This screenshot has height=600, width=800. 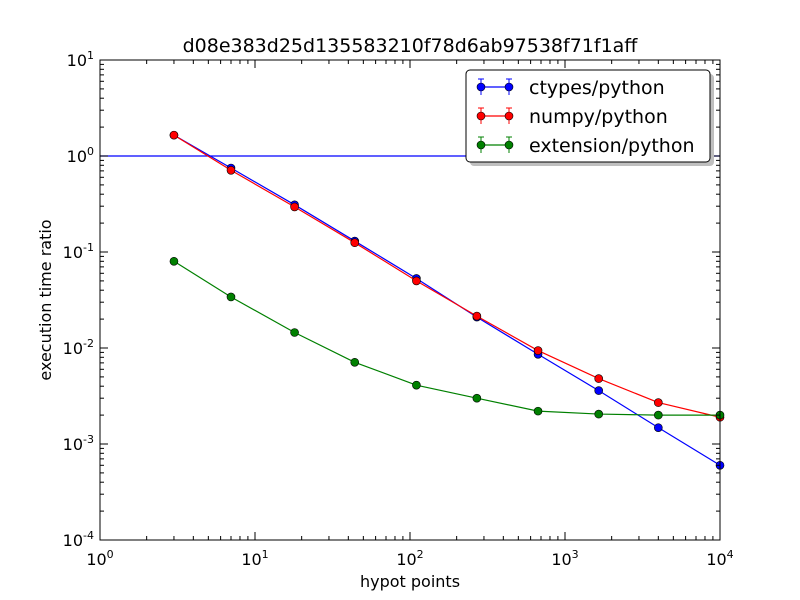 I want to click on legend-item: numpy/python, so click(x=572, y=117).